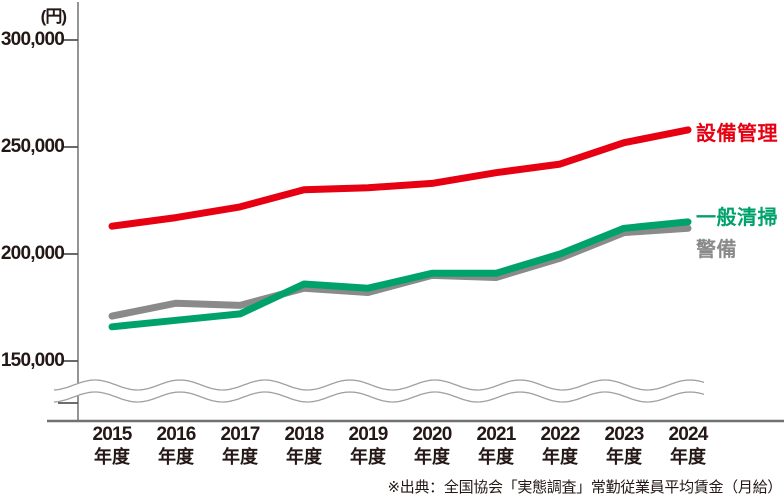  What do you see at coordinates (688, 445) in the screenshot?
I see `x-tick-label-2024: 2024 年度` at bounding box center [688, 445].